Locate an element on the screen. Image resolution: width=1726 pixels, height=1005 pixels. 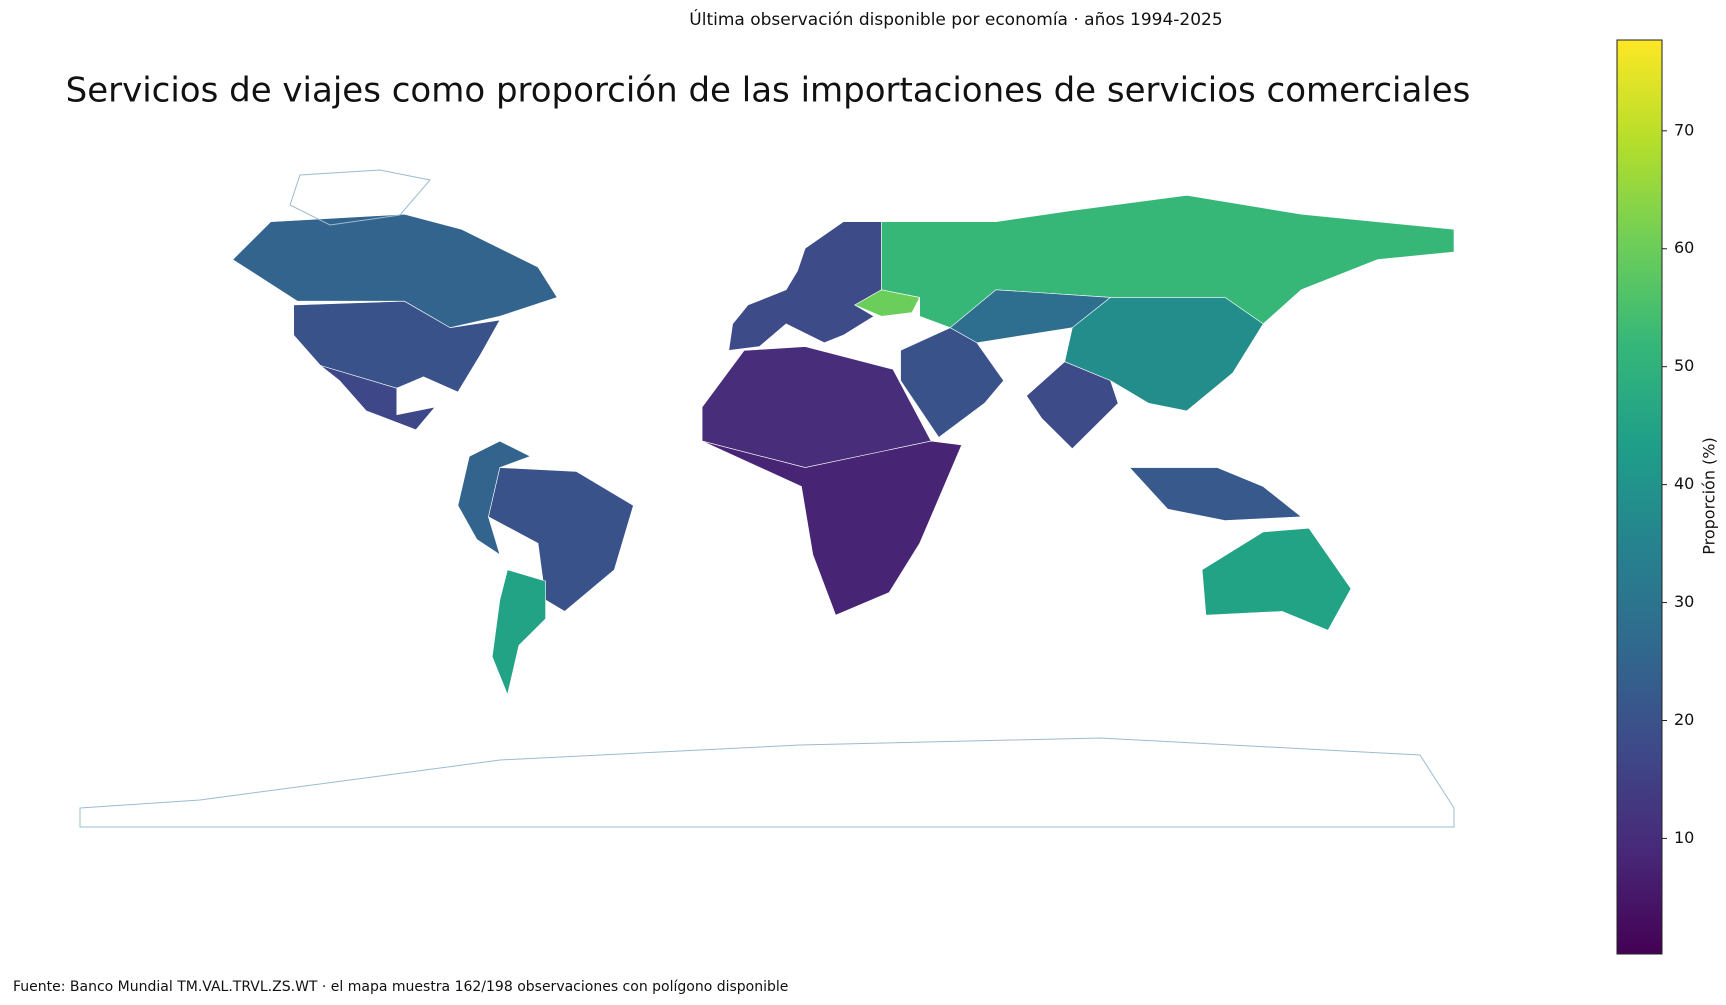
colorbar-tick-label: 30 is located at coordinates (1684, 601).